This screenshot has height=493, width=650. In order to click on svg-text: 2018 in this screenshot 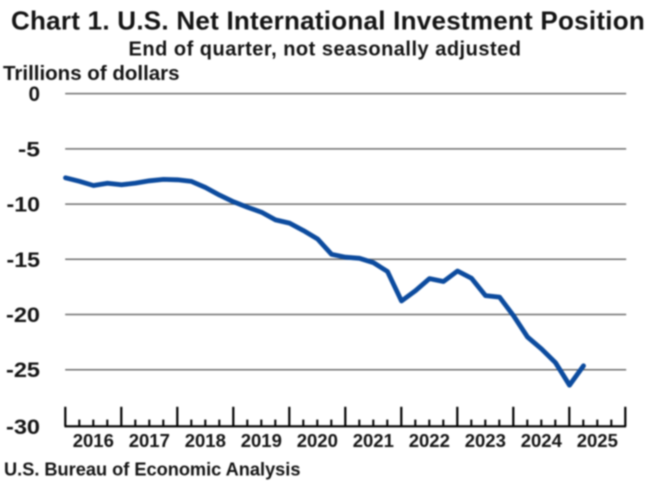, I will do `click(205, 440)`.